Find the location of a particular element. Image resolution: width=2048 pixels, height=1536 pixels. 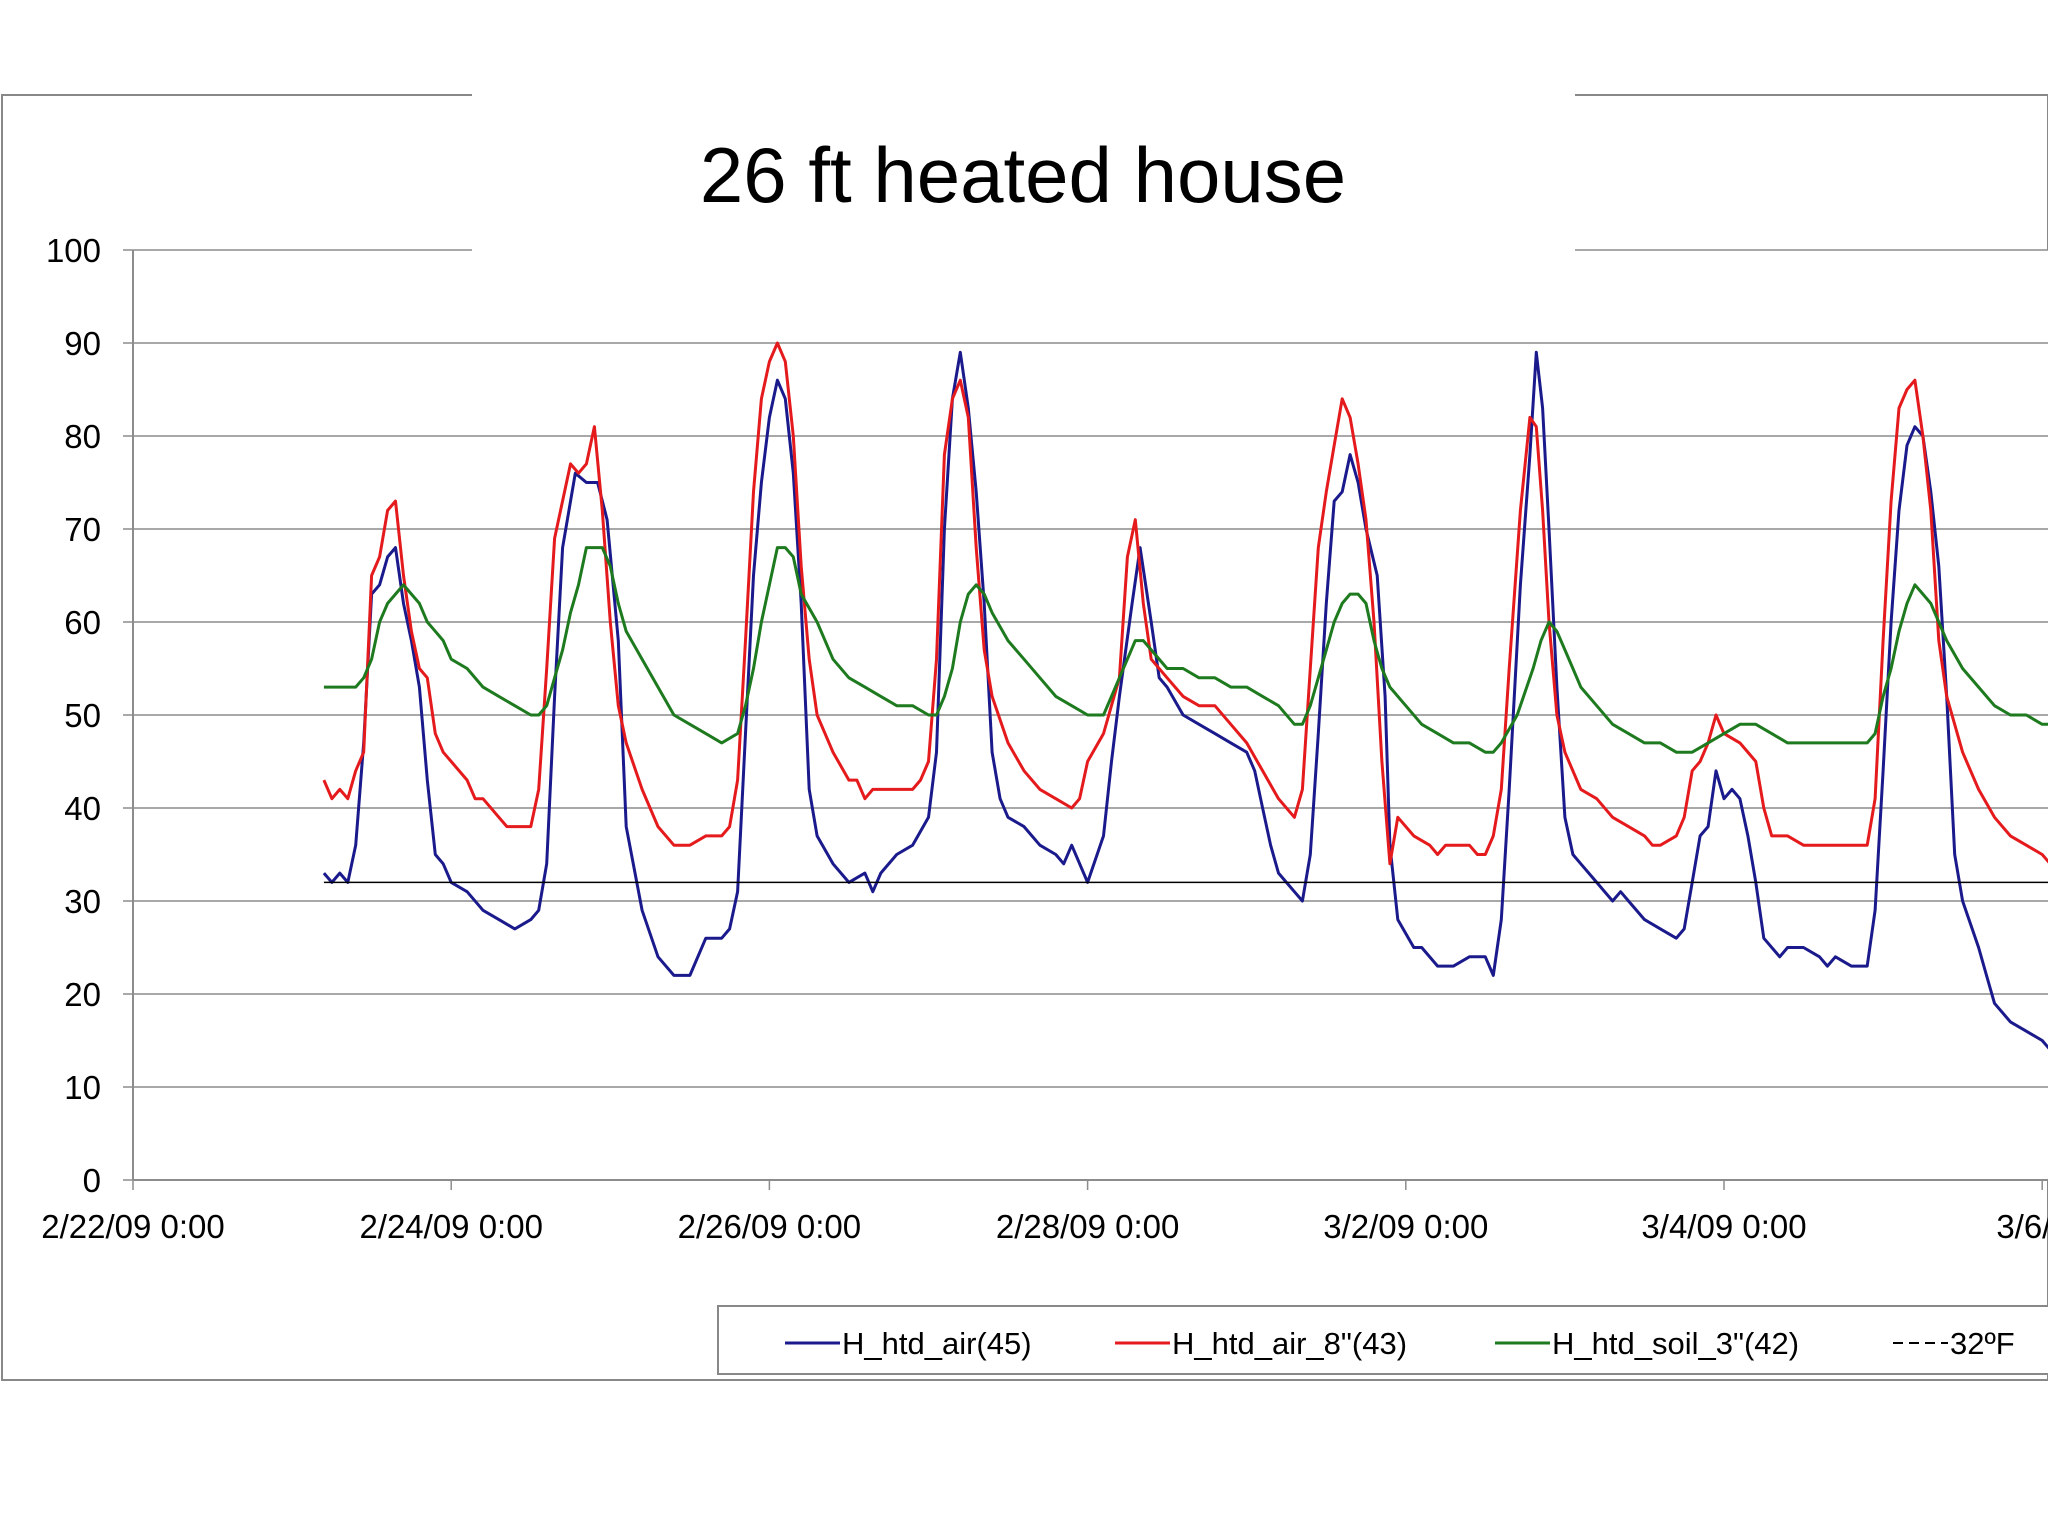

x-tick-label-3: 2/28/09 0:00 is located at coordinates (1088, 1226).